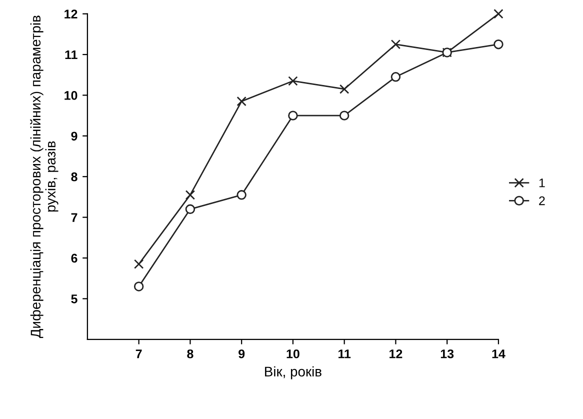 The height and width of the screenshot is (419, 583). What do you see at coordinates (542, 183) in the screenshot?
I see `legend-label: 1` at bounding box center [542, 183].